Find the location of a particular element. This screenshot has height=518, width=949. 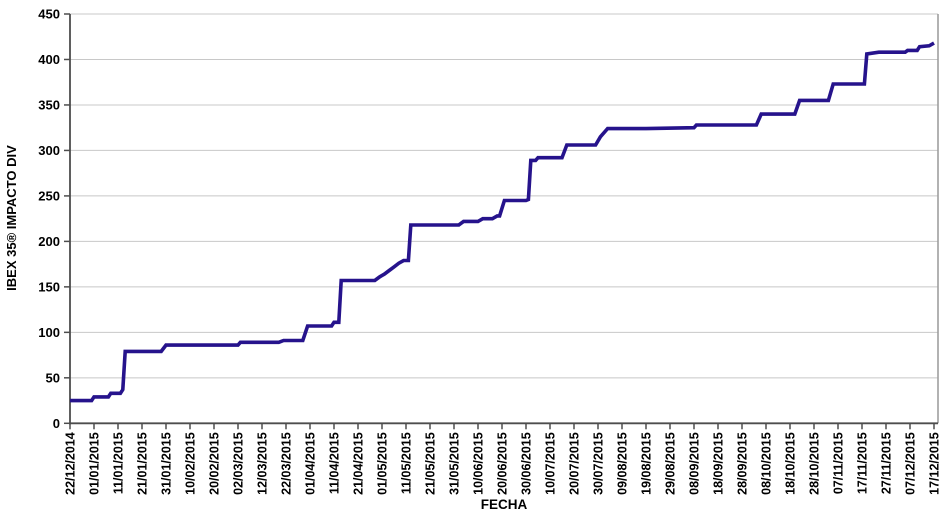

x-tick-label: 17/11/2015 is located at coordinates (862, 463).